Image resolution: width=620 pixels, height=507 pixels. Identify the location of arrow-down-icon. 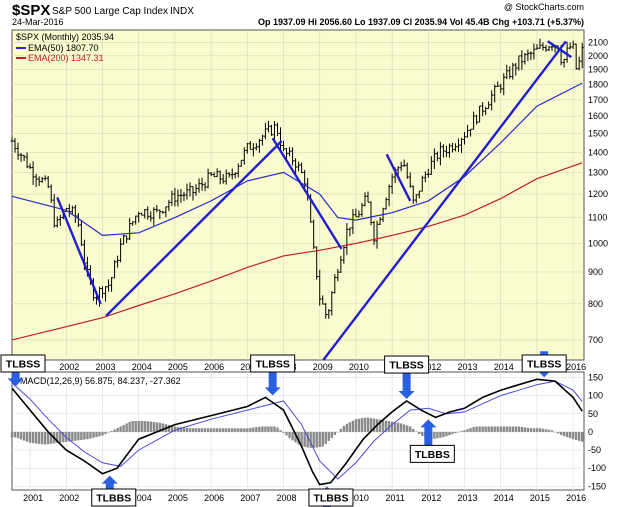
(406, 386).